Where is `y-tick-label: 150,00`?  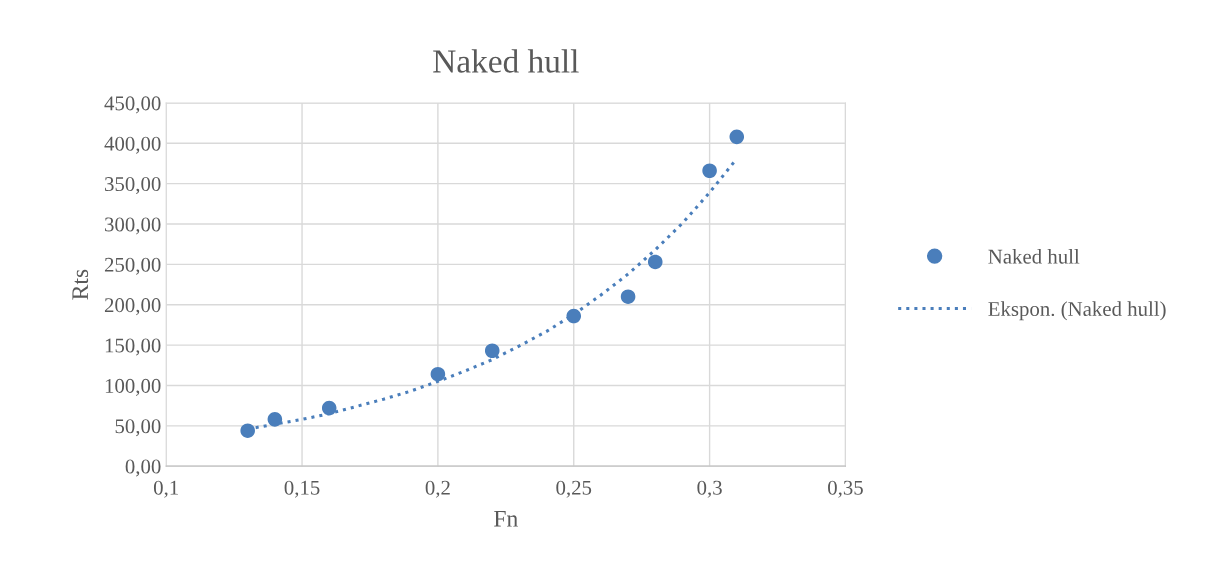 y-tick-label: 150,00 is located at coordinates (133, 347).